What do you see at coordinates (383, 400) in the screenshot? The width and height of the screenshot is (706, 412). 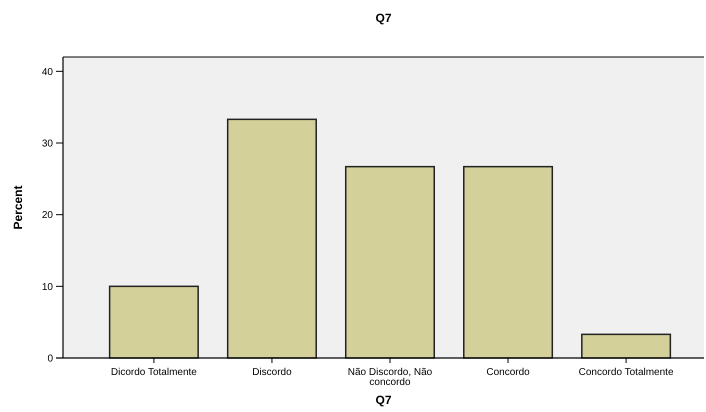 I see `x-axis-title: Q7` at bounding box center [383, 400].